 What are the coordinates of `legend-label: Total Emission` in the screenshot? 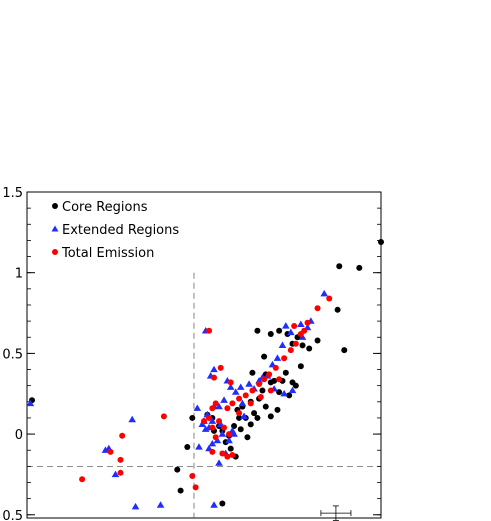 It's located at (107, 253).